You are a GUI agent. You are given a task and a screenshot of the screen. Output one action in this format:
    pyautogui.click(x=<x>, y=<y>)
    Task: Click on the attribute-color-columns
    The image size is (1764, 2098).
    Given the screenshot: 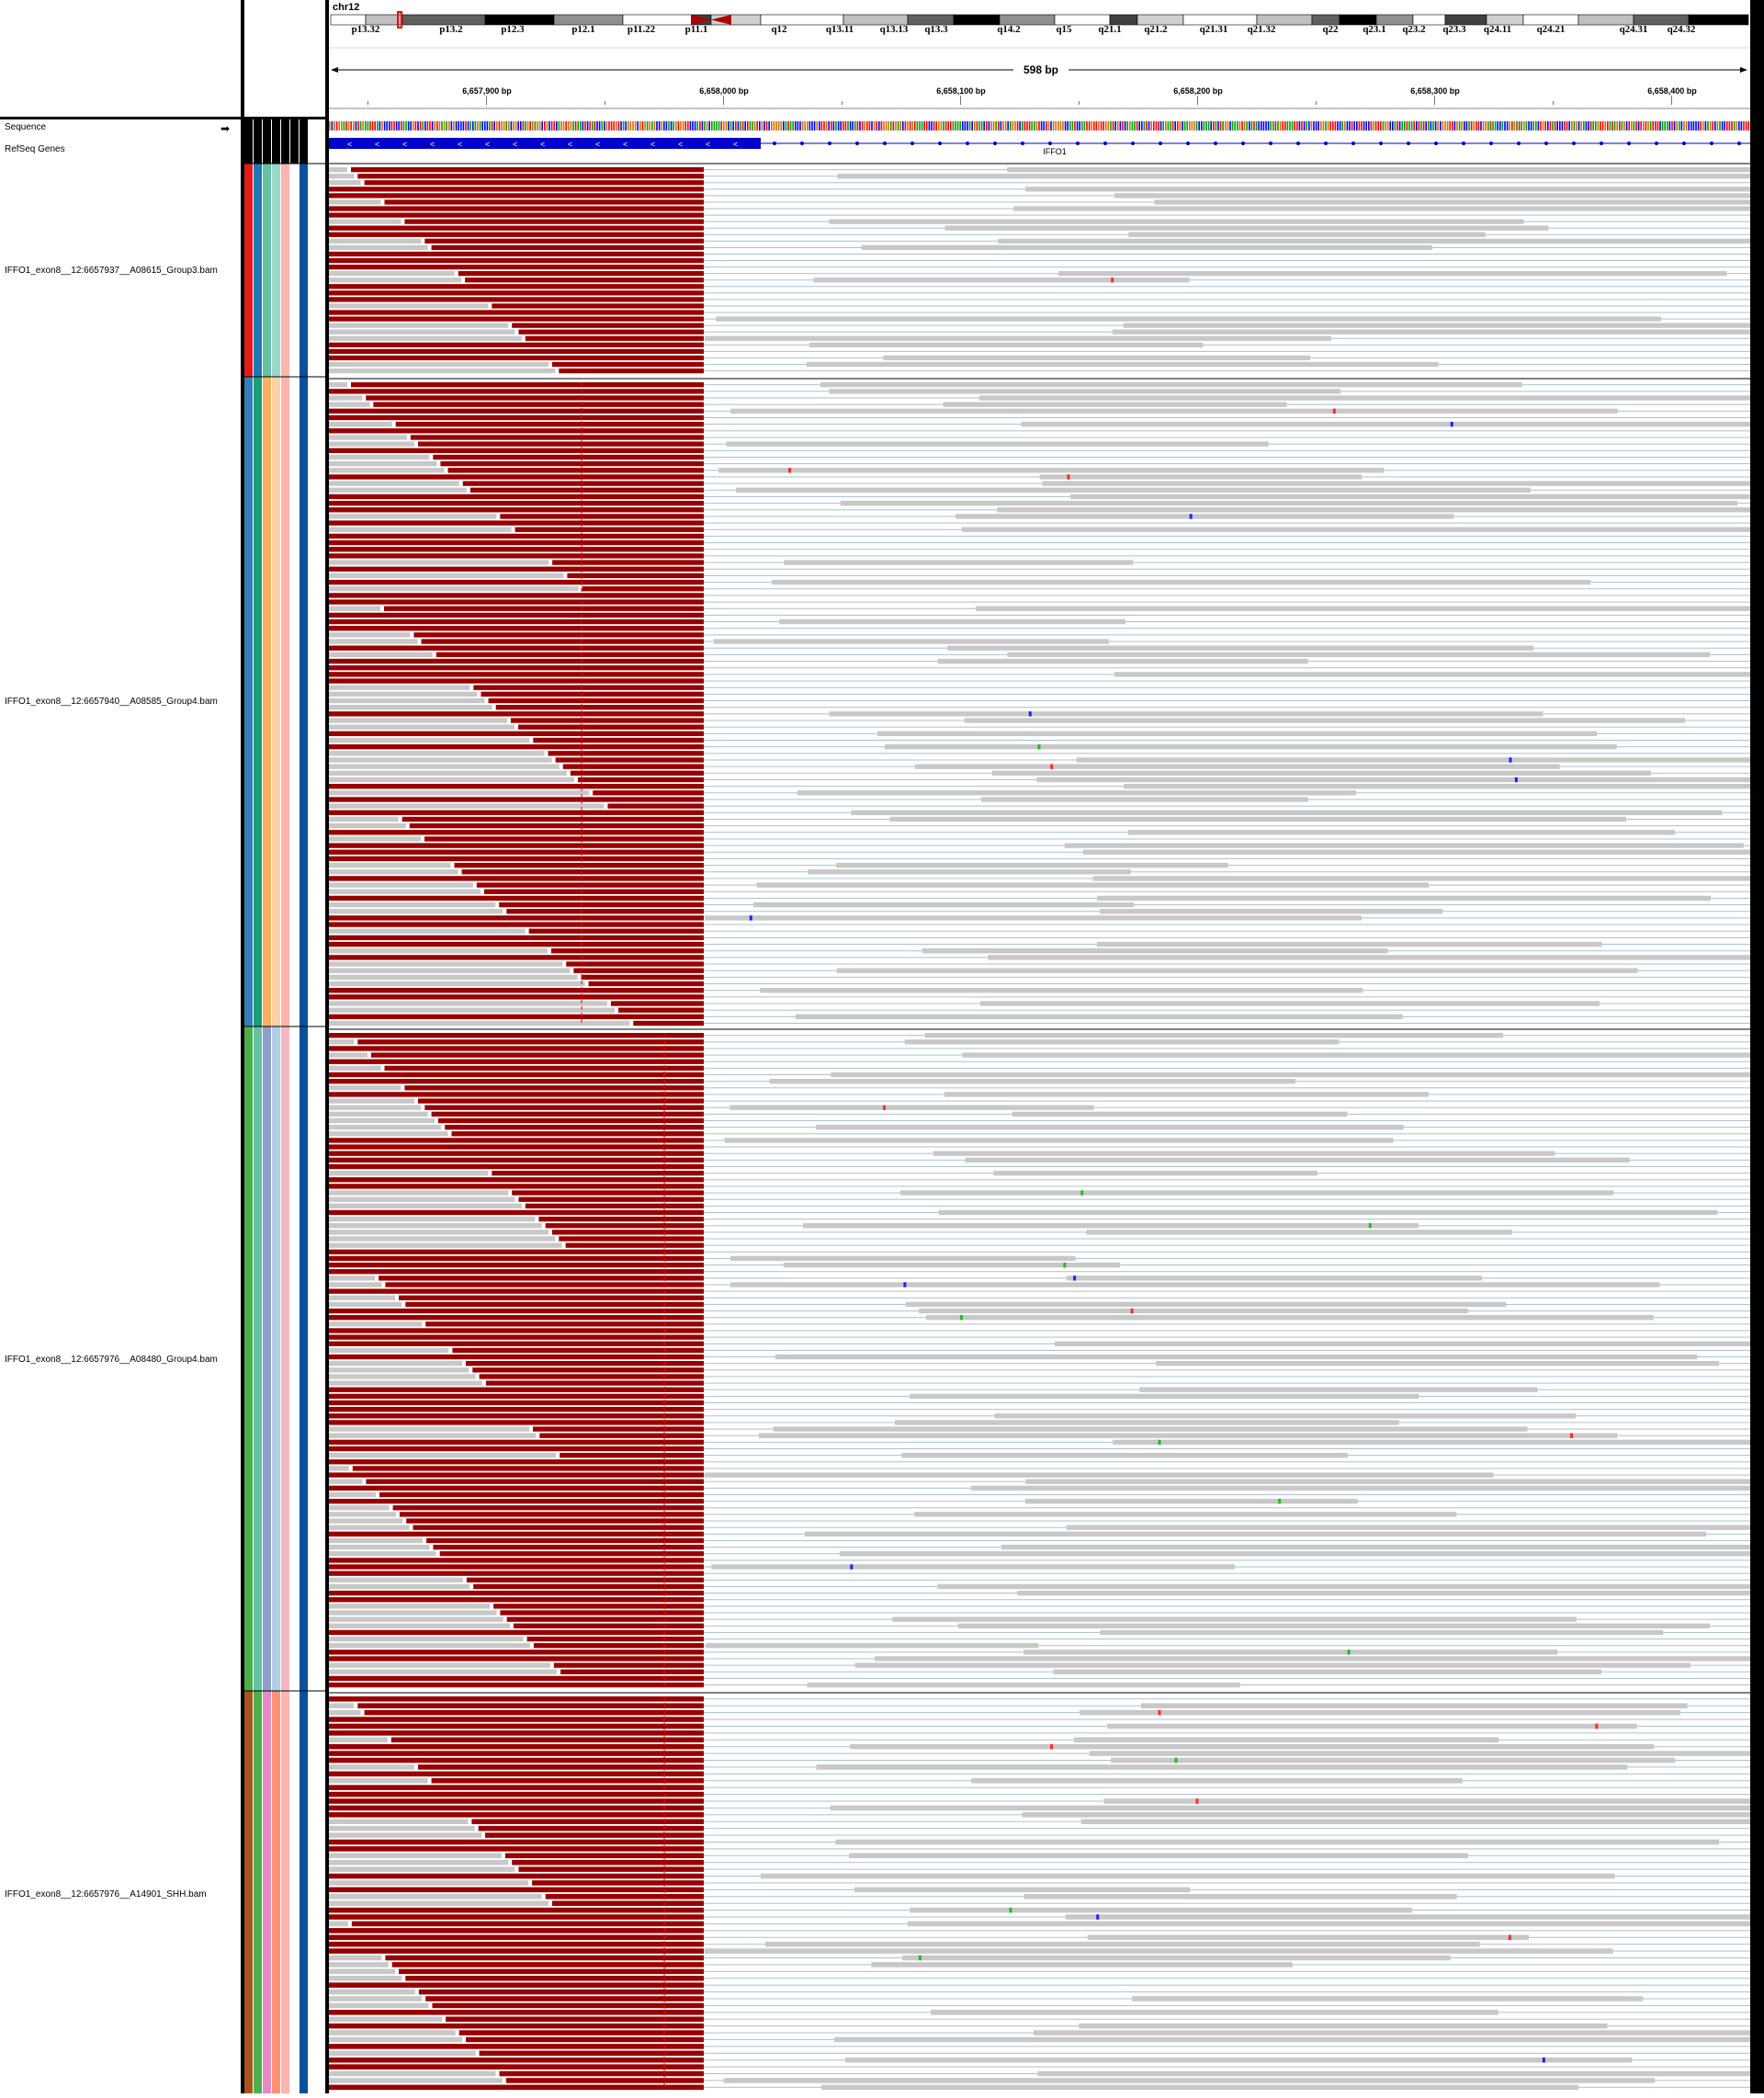 What is the action you would take?
    pyautogui.click(x=283, y=1046)
    